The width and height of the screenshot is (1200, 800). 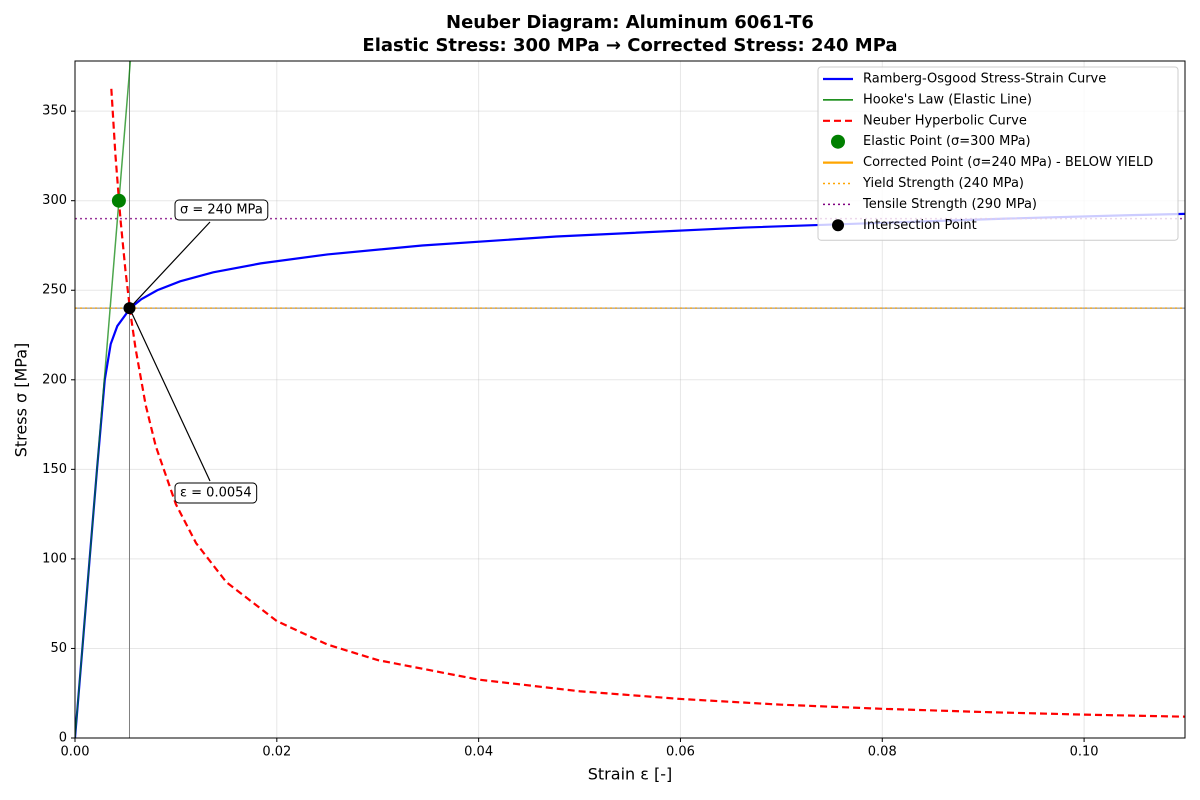 What do you see at coordinates (630, 22) in the screenshot?
I see `chart-title: Neuber Diagram: Aluminum 6061-T6` at bounding box center [630, 22].